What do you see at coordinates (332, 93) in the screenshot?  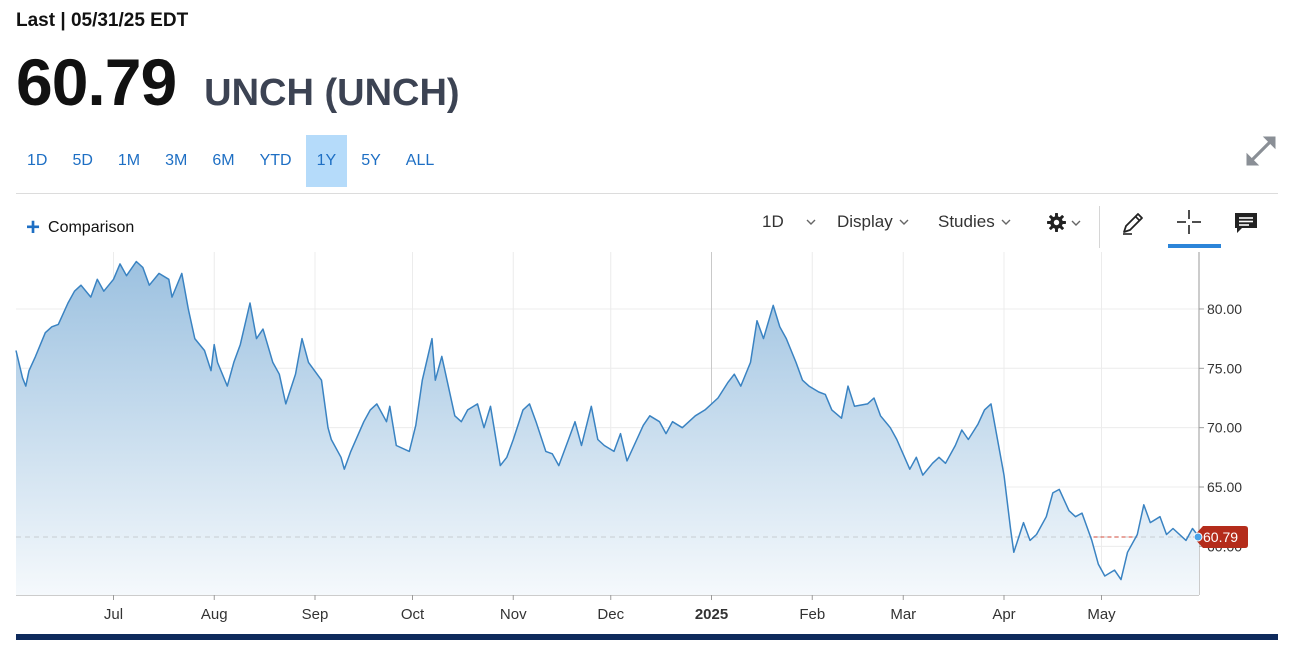 I see `security-name: UNCH (UNCH)` at bounding box center [332, 93].